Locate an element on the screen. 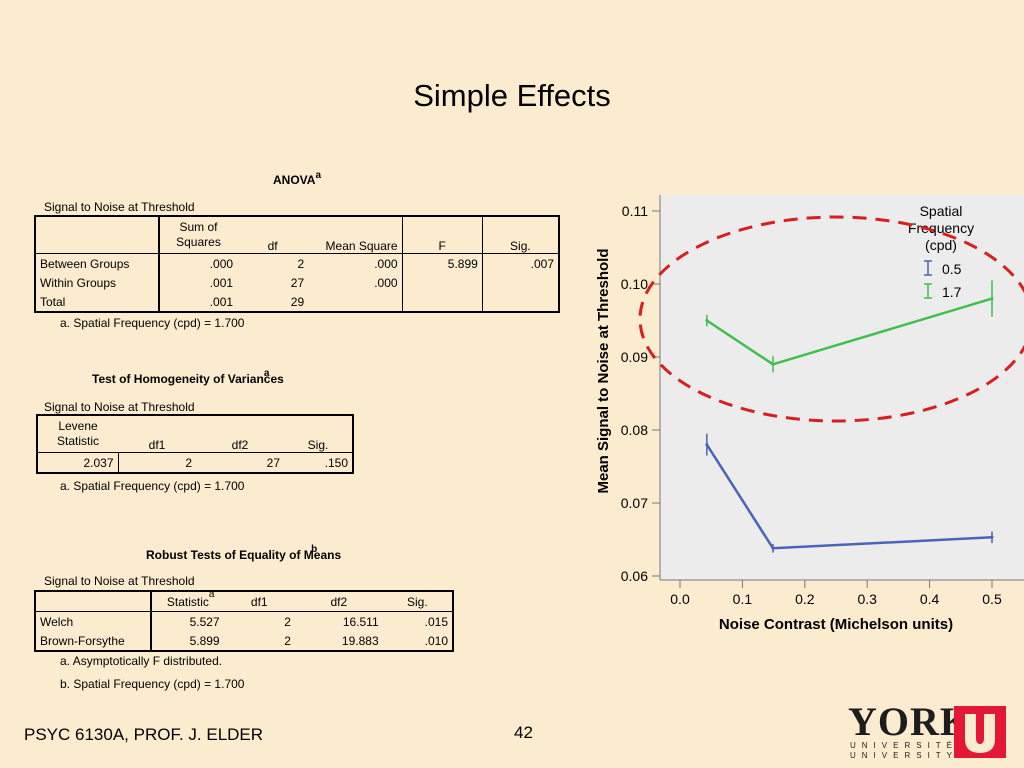 The height and width of the screenshot is (768, 1024). table-row: Welch 5.527 2 16.511 .015 is located at coordinates (244, 621).